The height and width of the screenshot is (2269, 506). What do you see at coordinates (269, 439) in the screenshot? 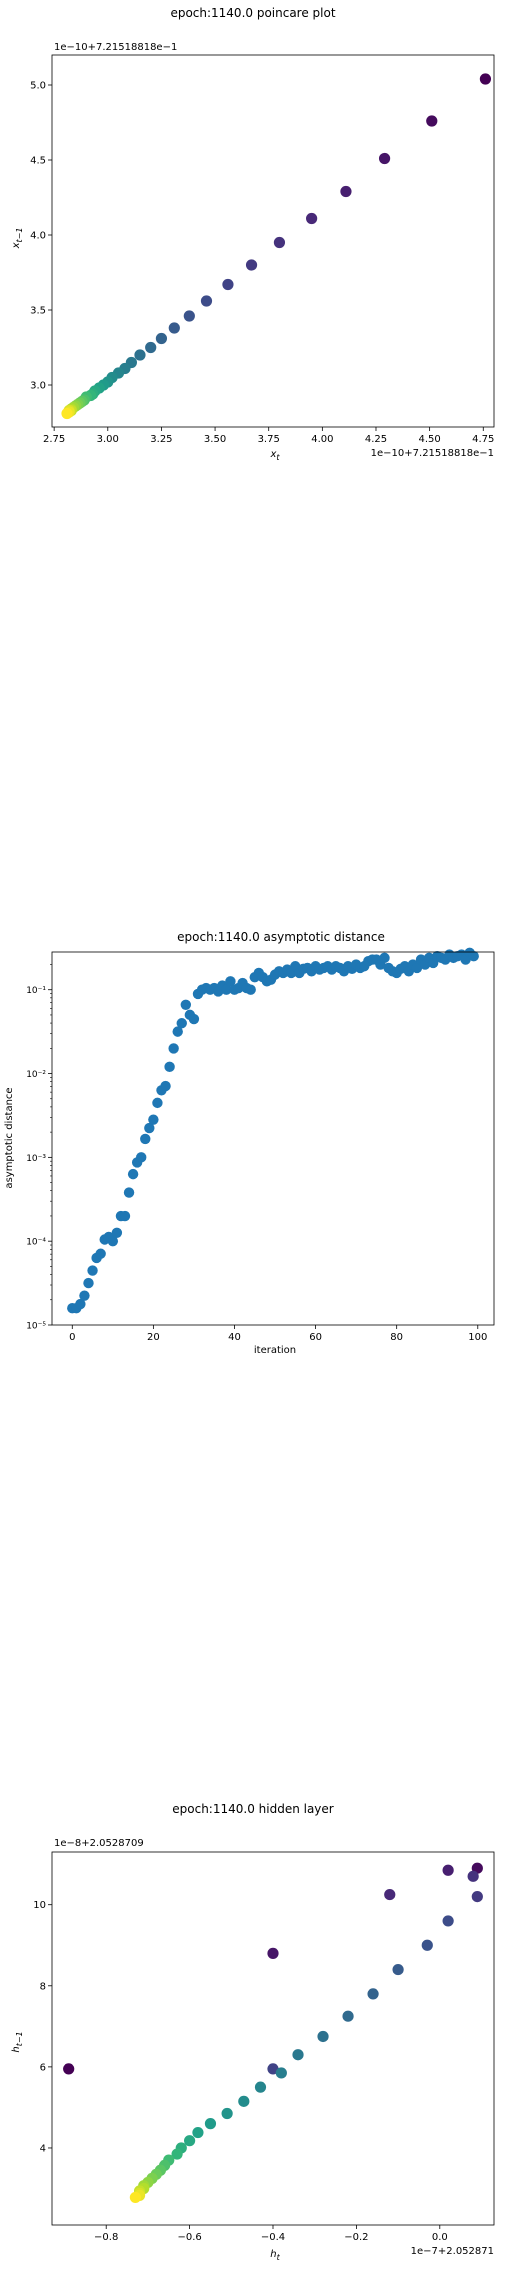
I see `x-tick-label: 3.75` at bounding box center [269, 439].